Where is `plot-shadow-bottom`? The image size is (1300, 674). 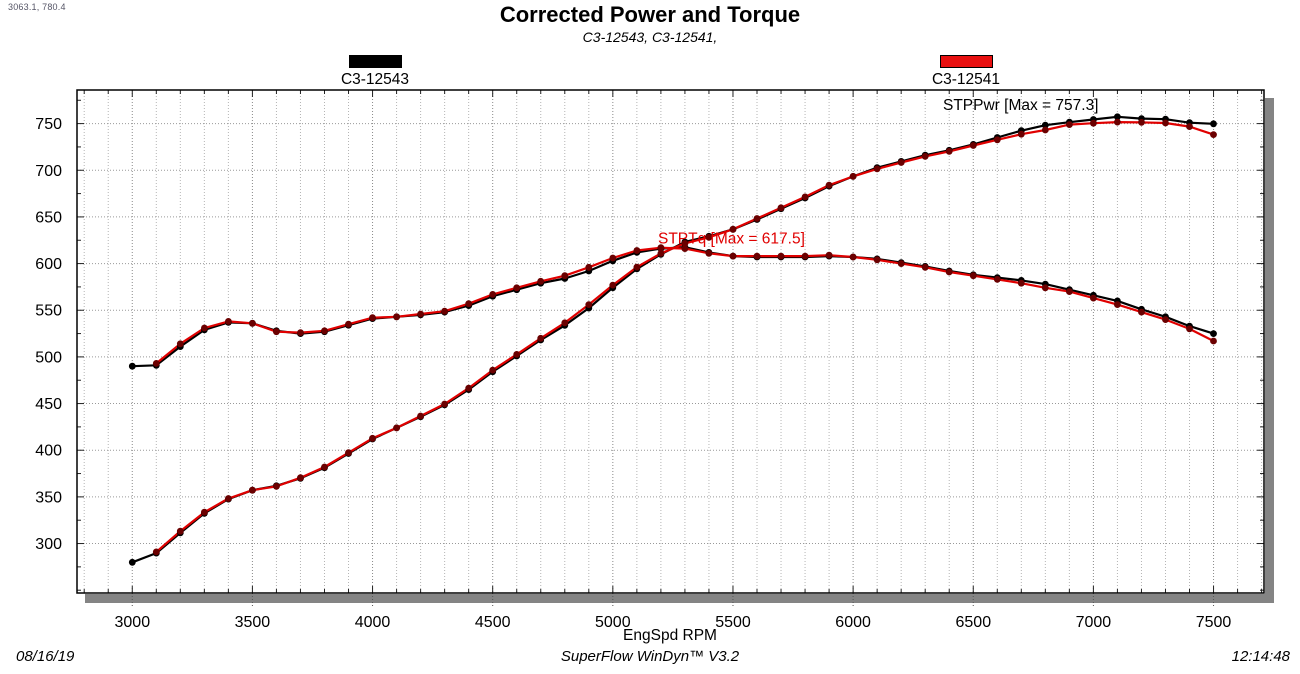
plot-shadow-bottom is located at coordinates (679, 598).